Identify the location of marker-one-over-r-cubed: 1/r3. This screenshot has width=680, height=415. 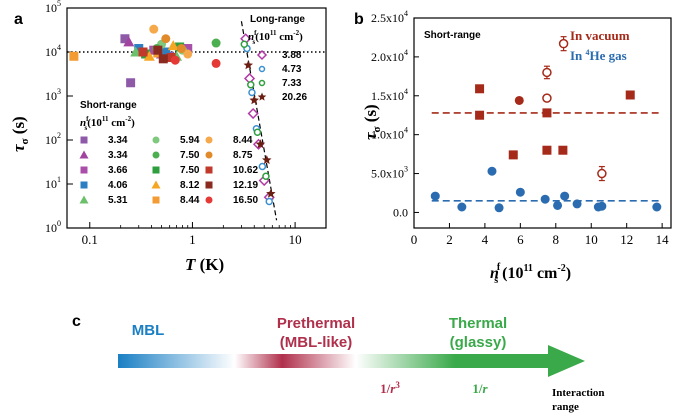
(390, 388).